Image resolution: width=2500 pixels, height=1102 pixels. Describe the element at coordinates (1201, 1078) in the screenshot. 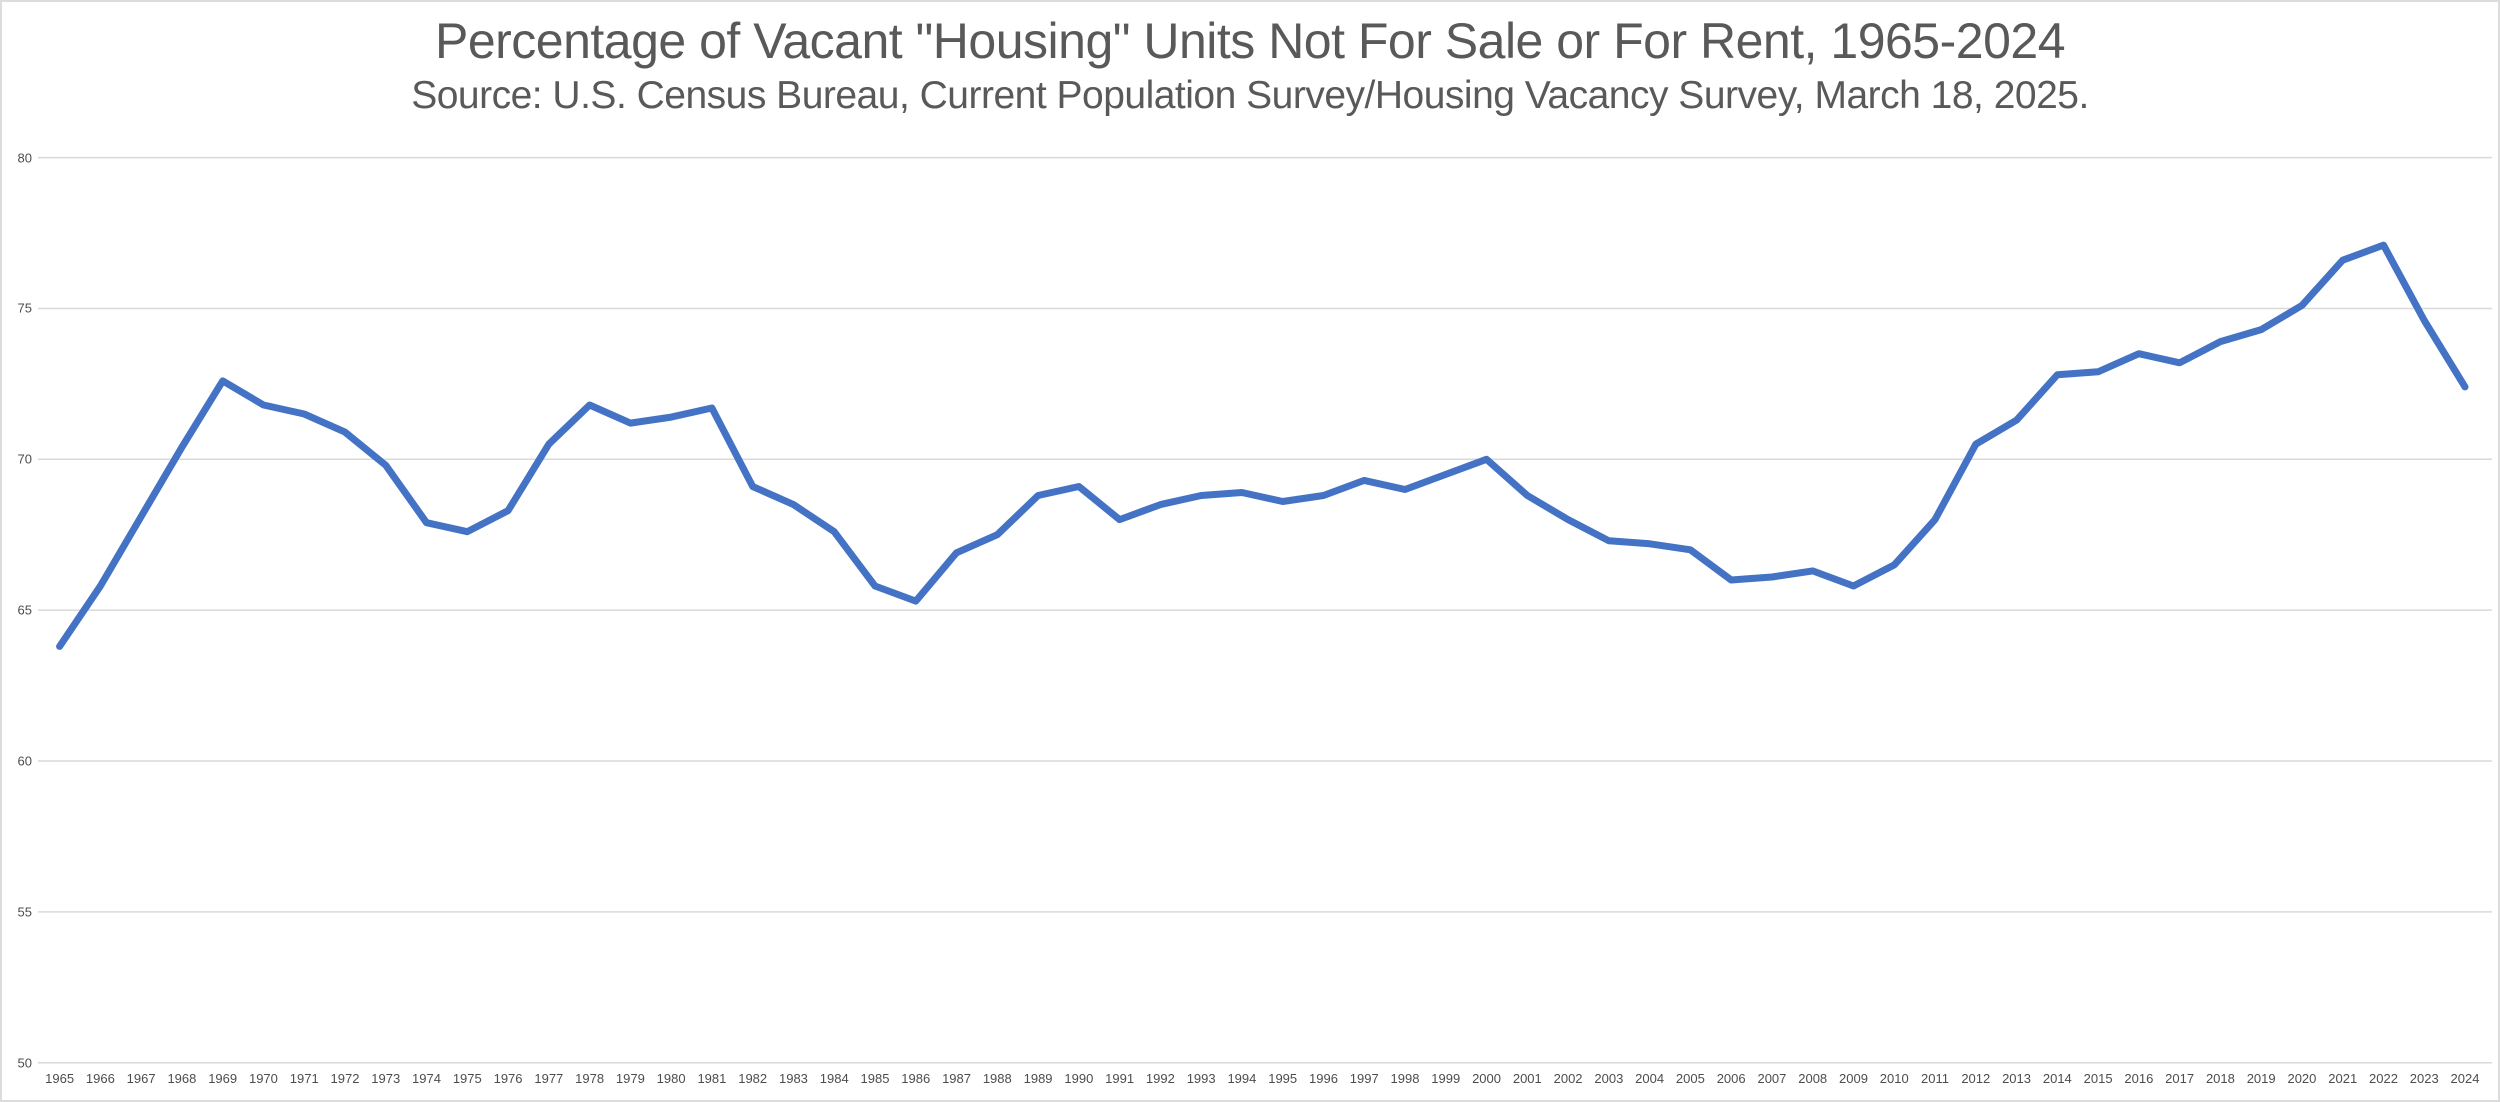

I see `x-tick-label: 1993` at that location.